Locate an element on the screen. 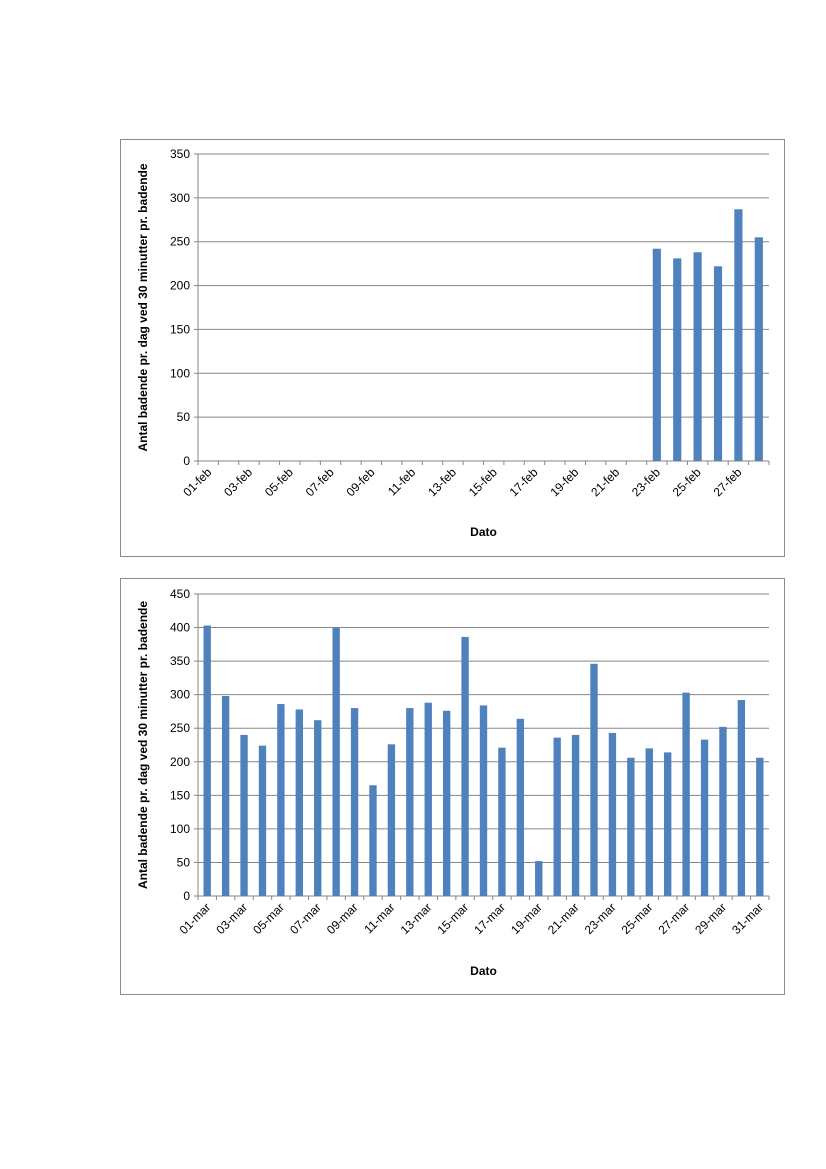 The height and width of the screenshot is (1169, 826). bar-22-mar is located at coordinates (594, 779).